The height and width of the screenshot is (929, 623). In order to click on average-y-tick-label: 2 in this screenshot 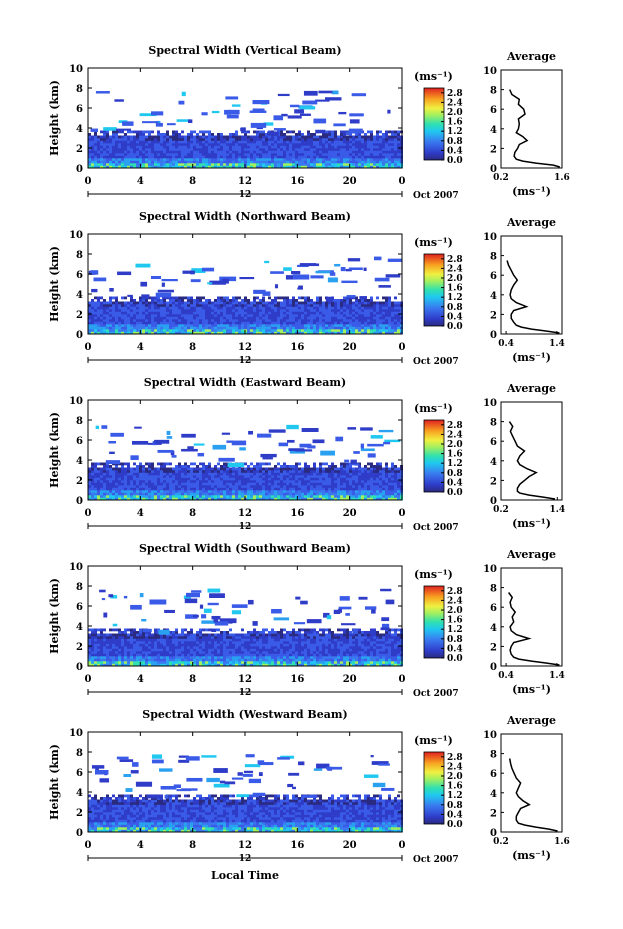, I will do `click(493, 481)`.